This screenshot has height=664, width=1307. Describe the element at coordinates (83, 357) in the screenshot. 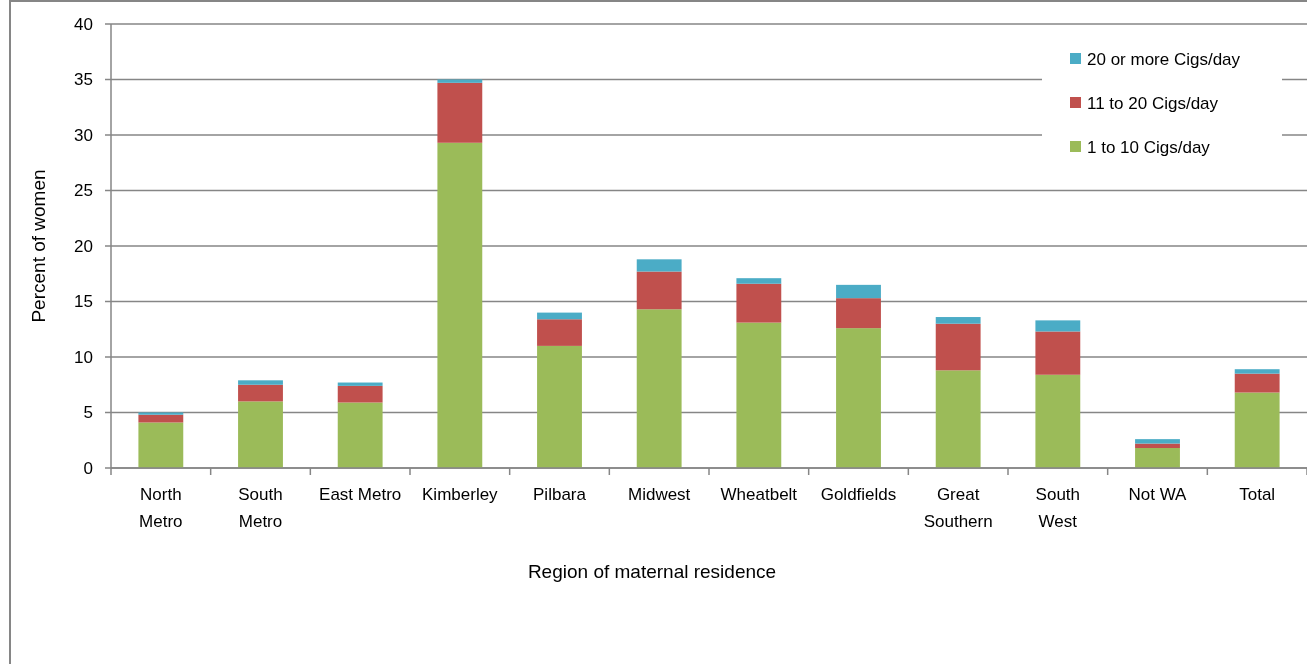

I see `y-tick-label: 10` at that location.